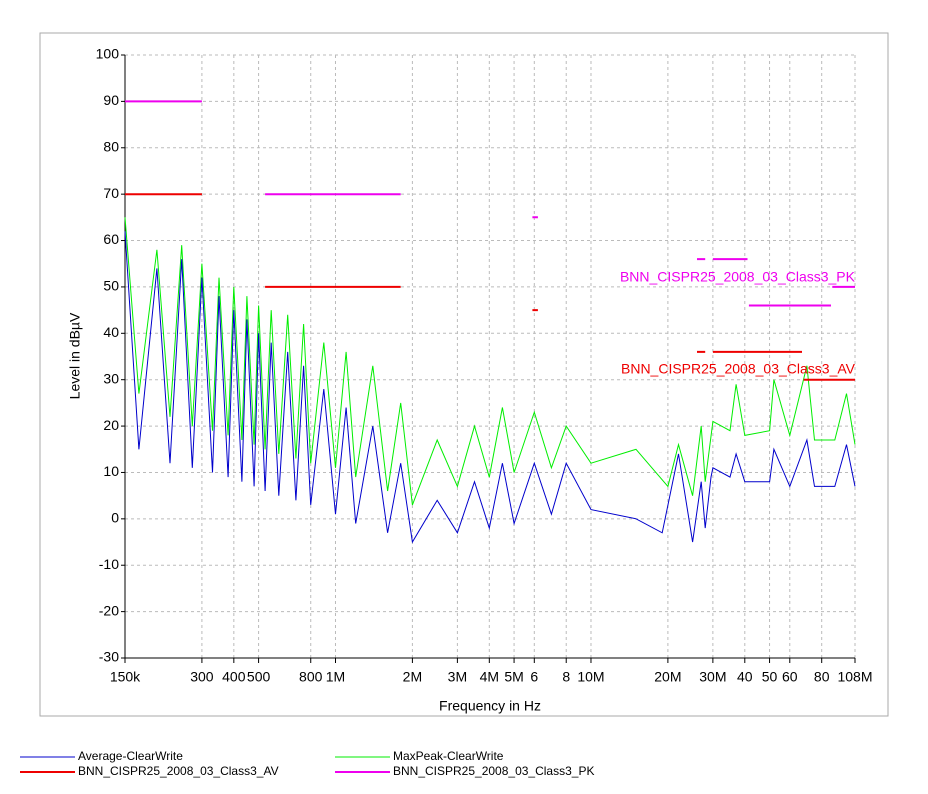  What do you see at coordinates (111, 378) in the screenshot?
I see `y-tick-label: 30` at bounding box center [111, 378].